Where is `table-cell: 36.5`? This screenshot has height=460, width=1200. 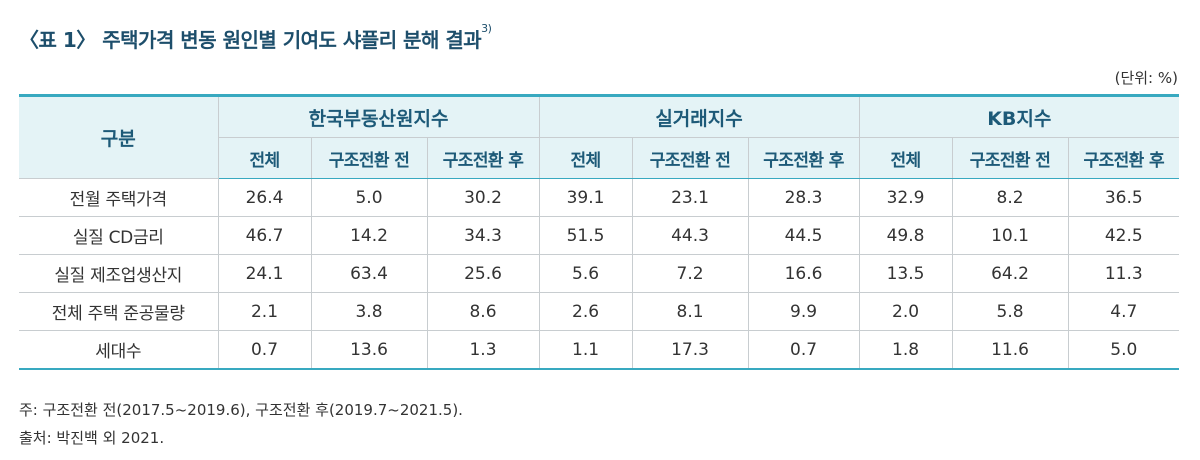 table-cell: 36.5 is located at coordinates (1123, 197).